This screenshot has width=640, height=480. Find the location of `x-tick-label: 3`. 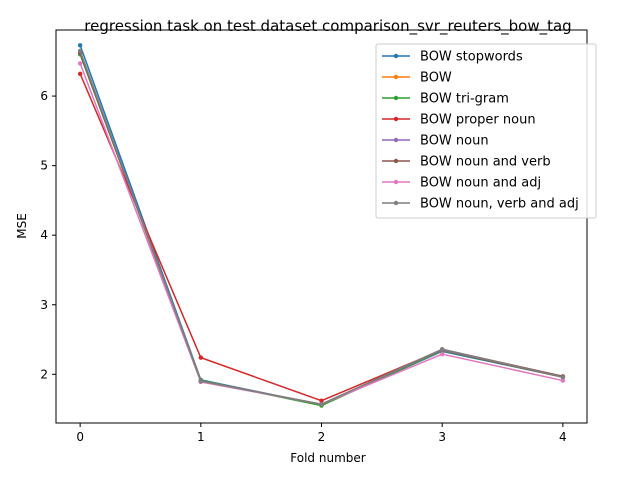

x-tick-label: 3 is located at coordinates (442, 437).